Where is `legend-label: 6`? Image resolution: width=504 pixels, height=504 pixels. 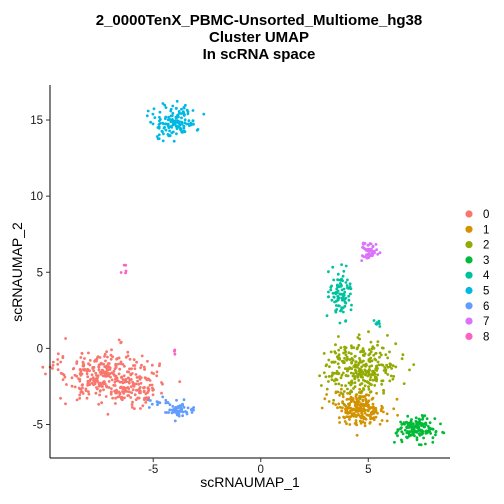 legend-label: 6 is located at coordinates (486, 307).